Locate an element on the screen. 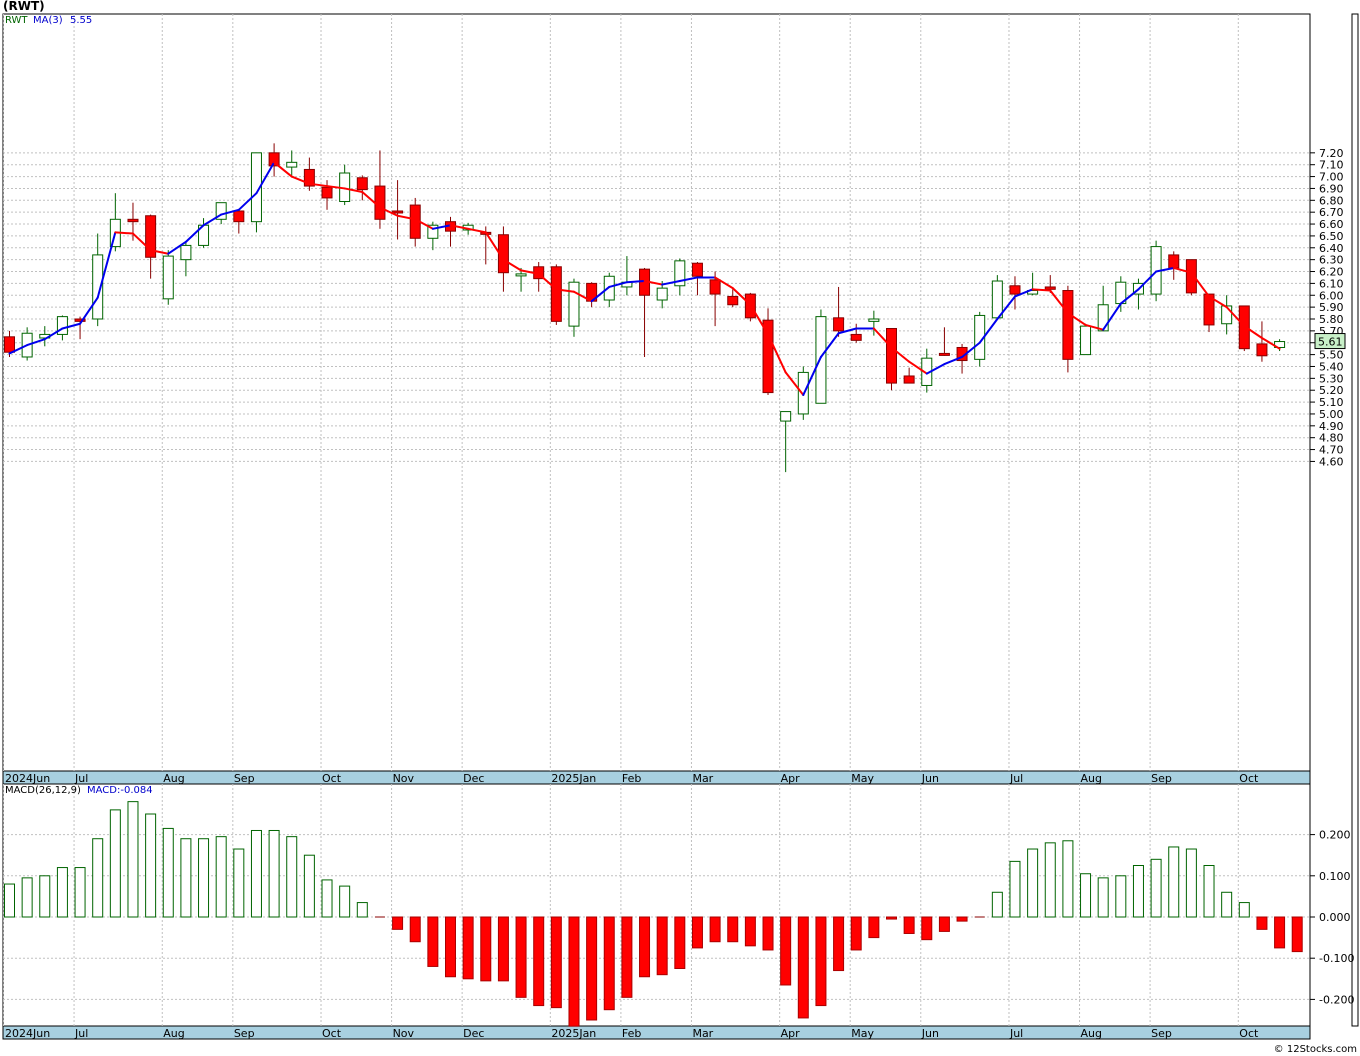 The image size is (1360, 1056). price-y-tick-label: 7.20 is located at coordinates (1331, 153).